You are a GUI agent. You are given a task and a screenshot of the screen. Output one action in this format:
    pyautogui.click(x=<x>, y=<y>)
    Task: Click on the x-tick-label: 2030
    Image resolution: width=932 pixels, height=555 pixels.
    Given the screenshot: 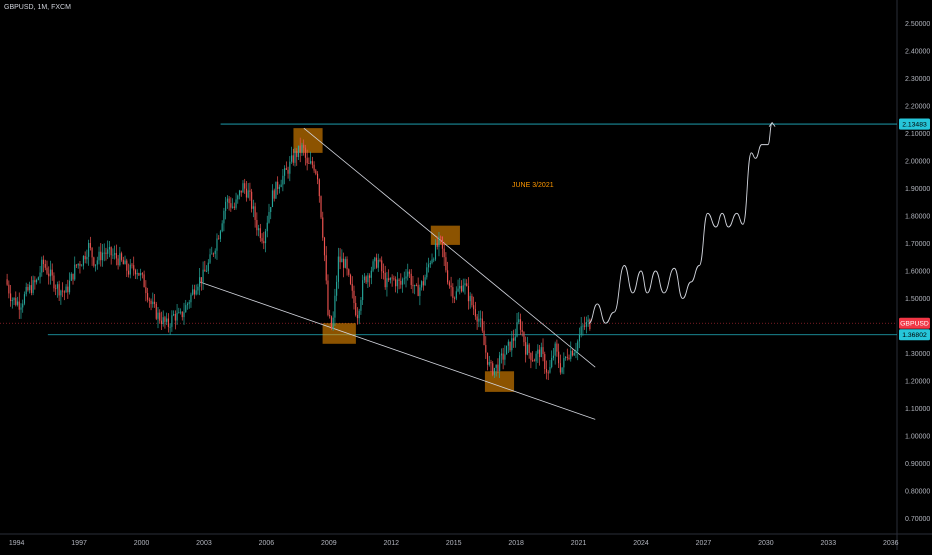 What is the action you would take?
    pyautogui.click(x=766, y=543)
    